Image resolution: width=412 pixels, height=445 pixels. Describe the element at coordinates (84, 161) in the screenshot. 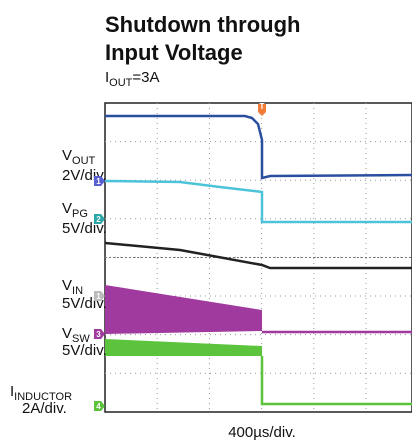

I see `channel-name-sub: OUT` at that location.